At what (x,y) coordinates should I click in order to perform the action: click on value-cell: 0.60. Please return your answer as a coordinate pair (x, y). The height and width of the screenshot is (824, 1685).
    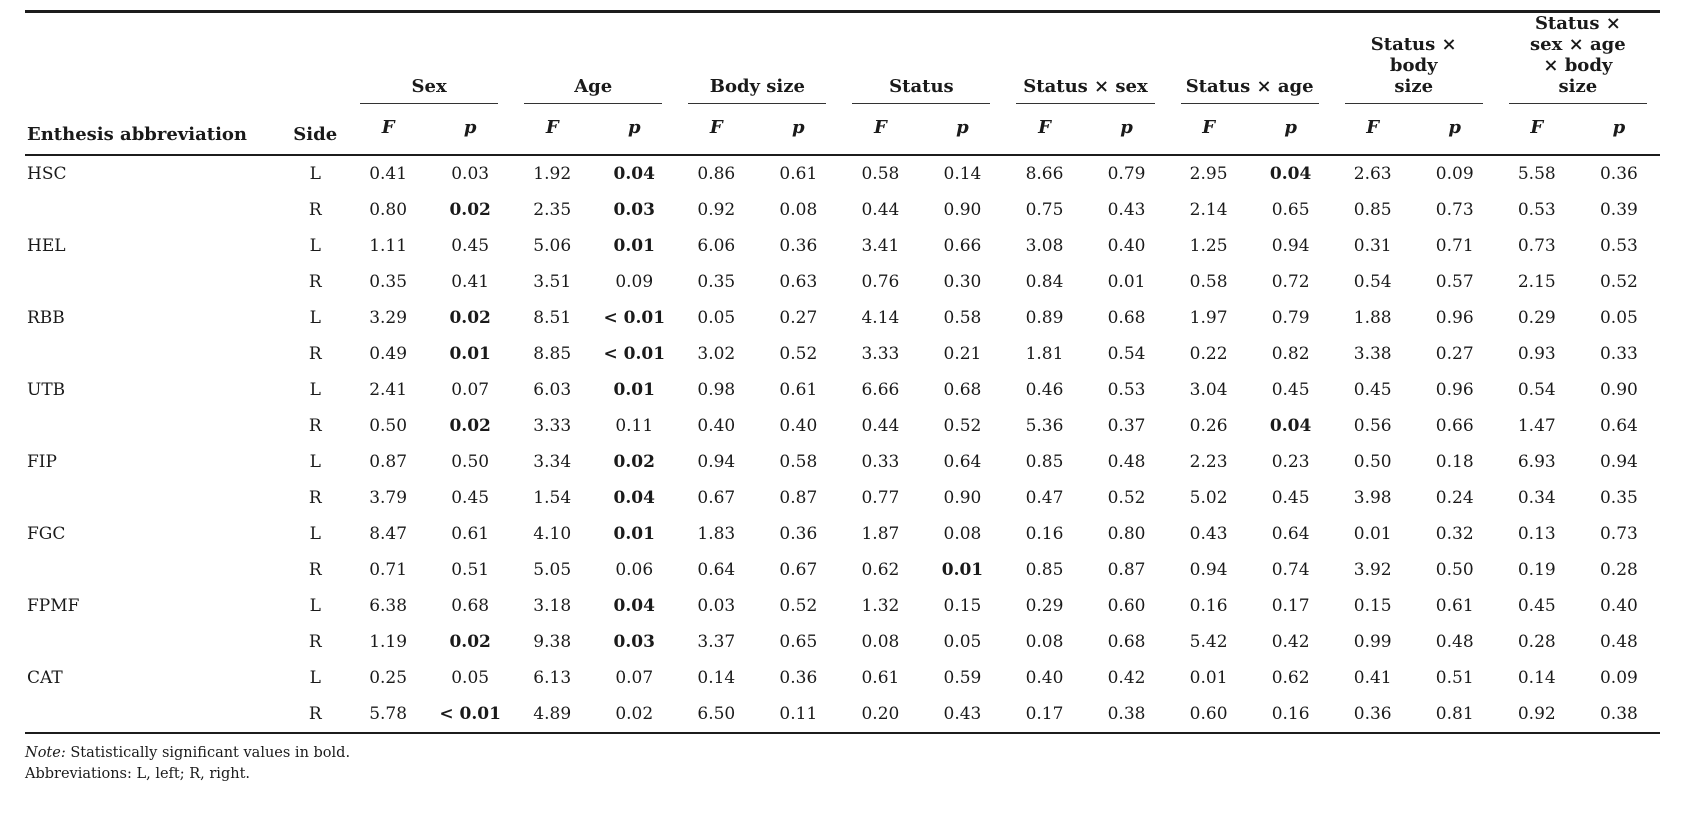
    Looking at the image, I should click on (1126, 606).